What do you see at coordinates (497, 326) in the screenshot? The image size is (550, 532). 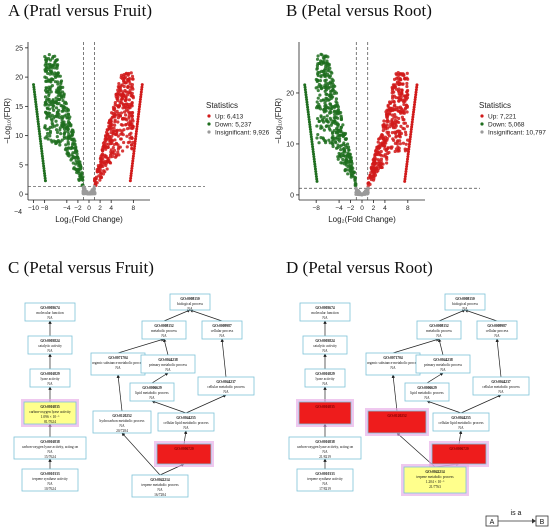 I see `go-node-text: GO:0009987` at bounding box center [497, 326].